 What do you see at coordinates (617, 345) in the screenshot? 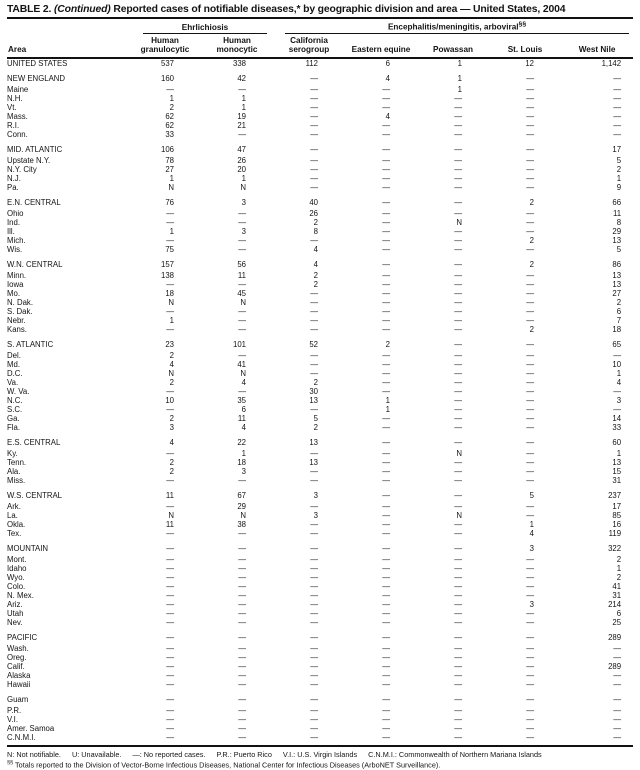
I see `value-cell: 65` at bounding box center [617, 345].